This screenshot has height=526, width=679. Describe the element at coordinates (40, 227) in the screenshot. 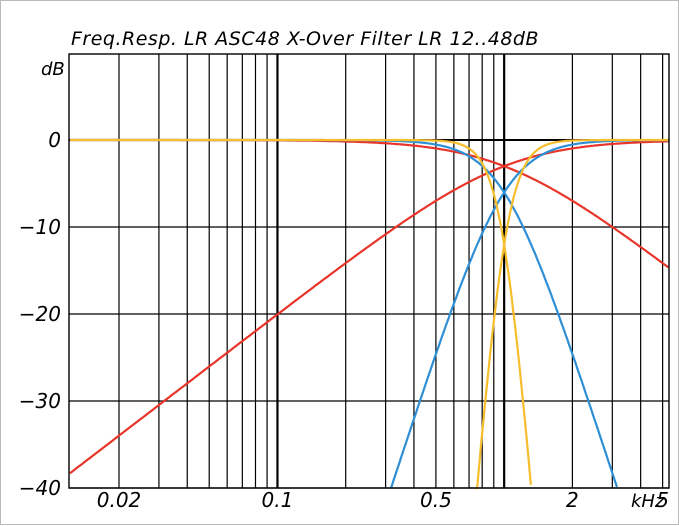

I see `y-tick-label: −10` at that location.